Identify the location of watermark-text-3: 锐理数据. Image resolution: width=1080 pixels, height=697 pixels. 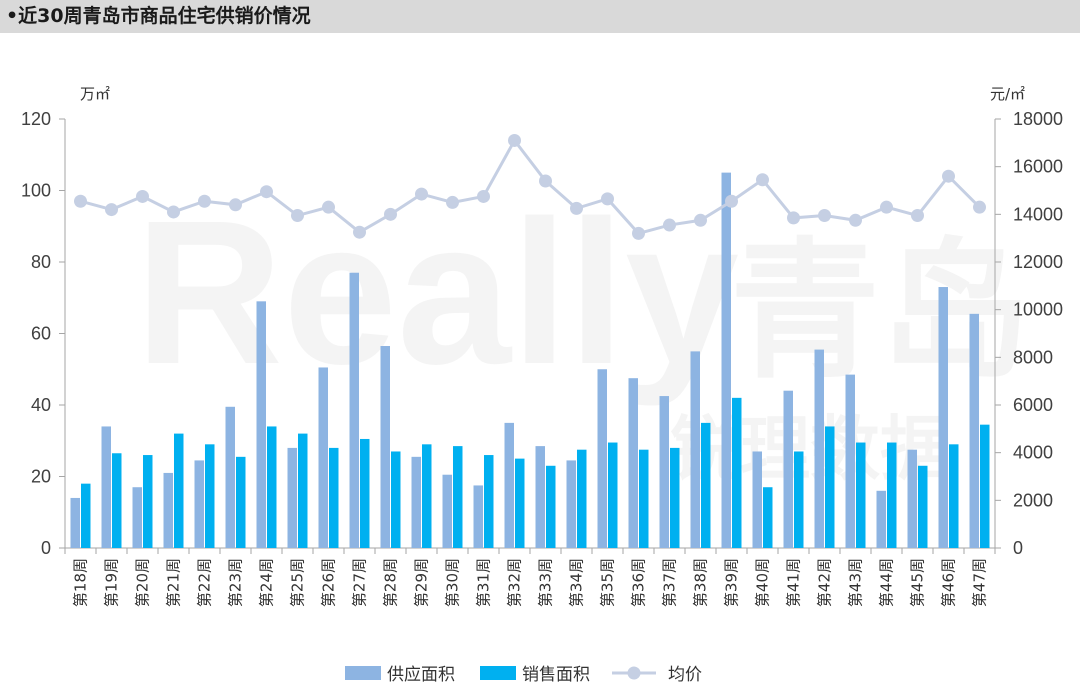
(810, 449).